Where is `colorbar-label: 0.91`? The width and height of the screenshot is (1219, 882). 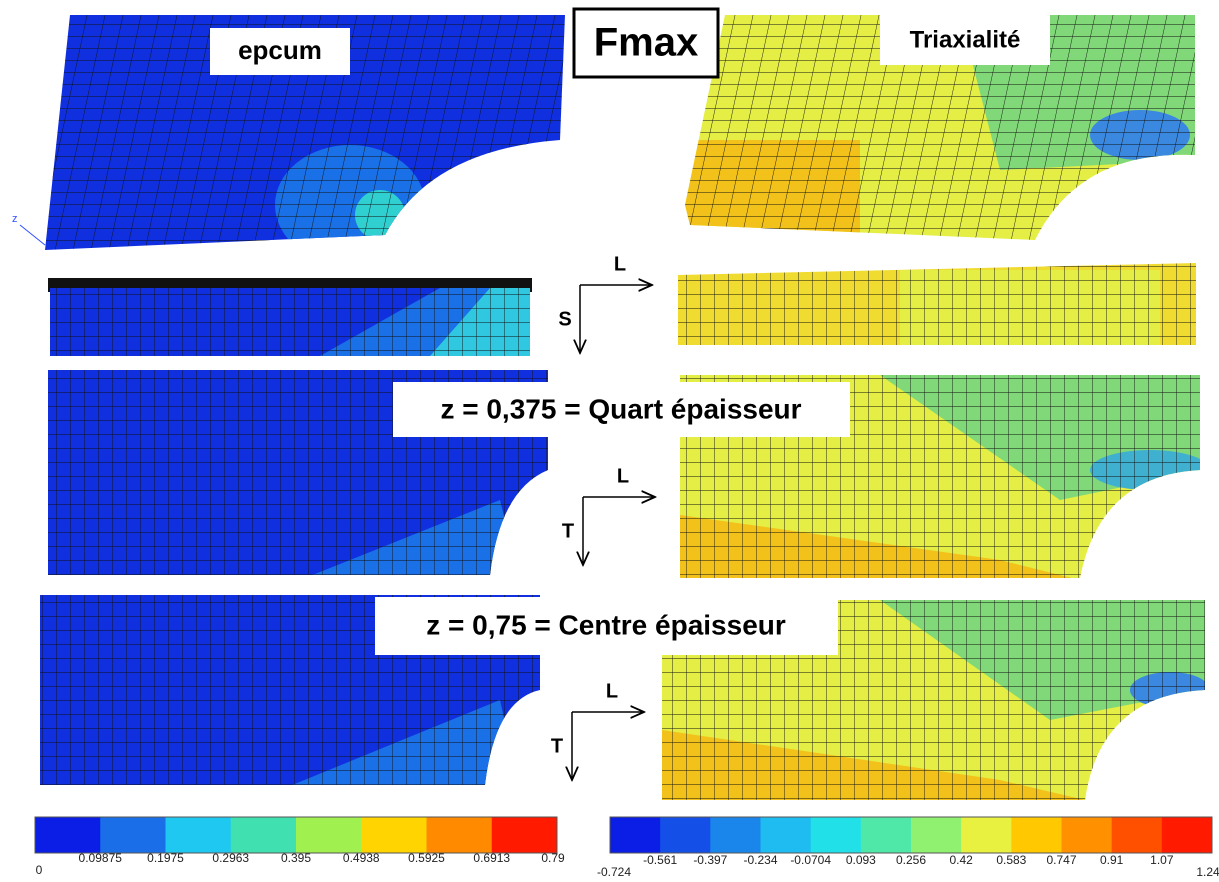 colorbar-label: 0.91 is located at coordinates (1112, 860).